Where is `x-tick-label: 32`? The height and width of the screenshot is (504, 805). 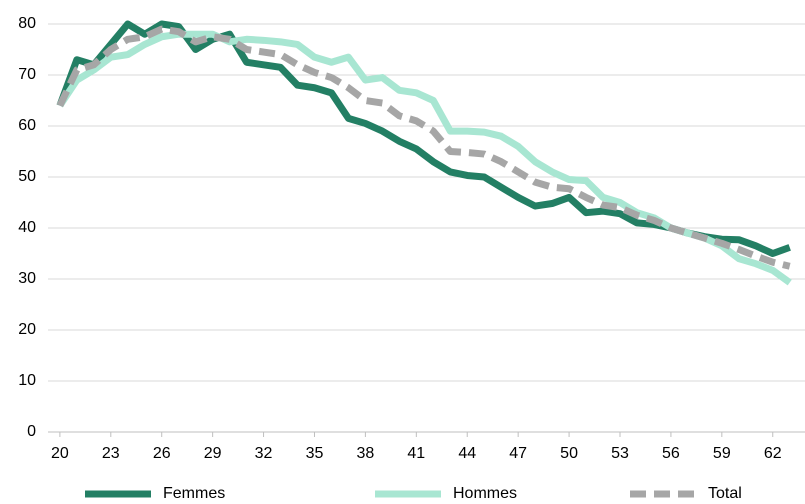 x-tick-label: 32 is located at coordinates (264, 453).